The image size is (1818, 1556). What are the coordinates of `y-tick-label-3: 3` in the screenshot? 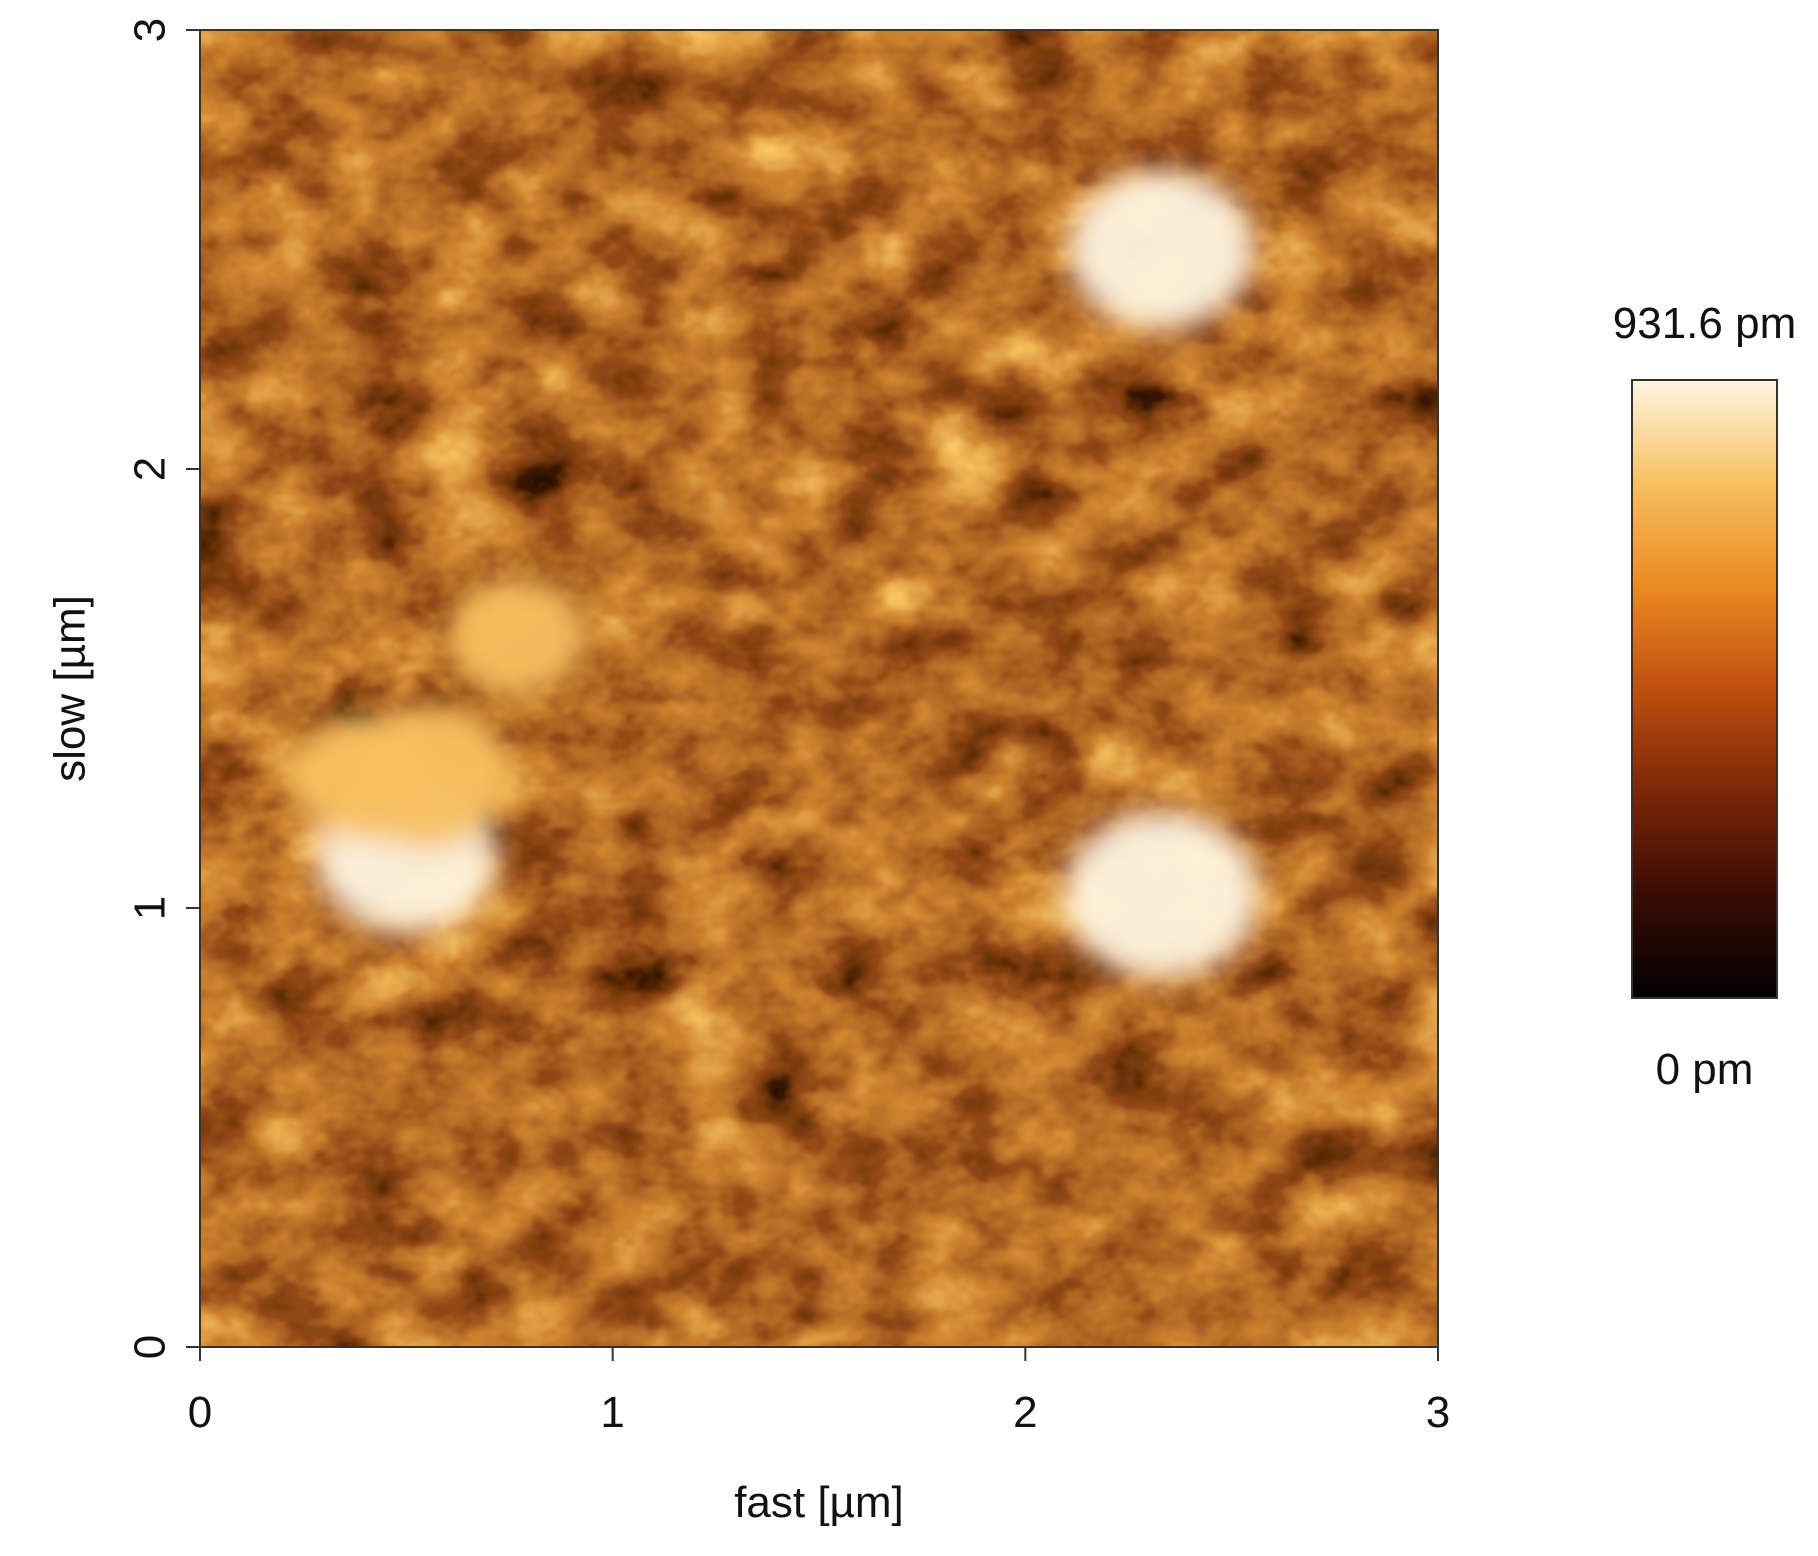 It's located at (150, 30).